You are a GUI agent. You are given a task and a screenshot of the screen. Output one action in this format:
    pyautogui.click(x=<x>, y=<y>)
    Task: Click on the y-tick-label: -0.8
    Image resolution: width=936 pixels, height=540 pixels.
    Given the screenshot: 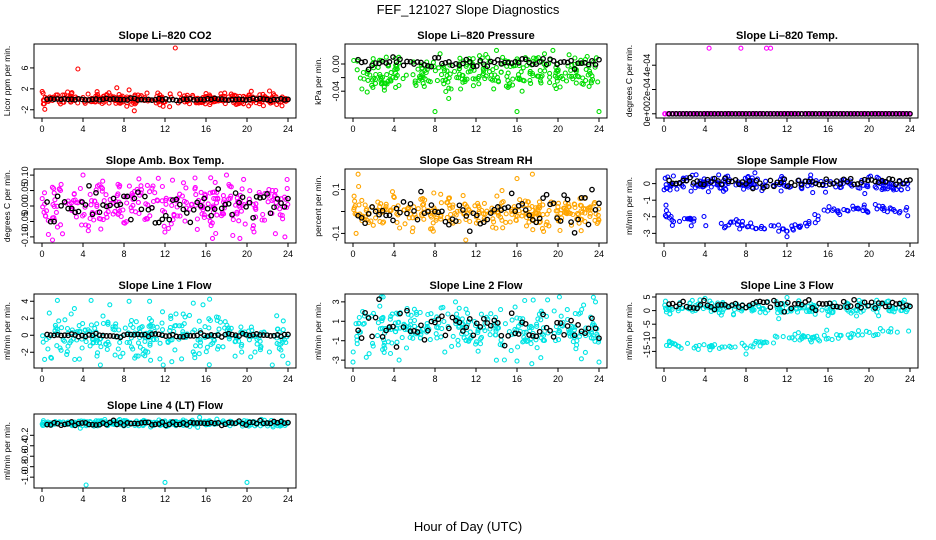 What is the action you would take?
    pyautogui.click(x=25, y=467)
    